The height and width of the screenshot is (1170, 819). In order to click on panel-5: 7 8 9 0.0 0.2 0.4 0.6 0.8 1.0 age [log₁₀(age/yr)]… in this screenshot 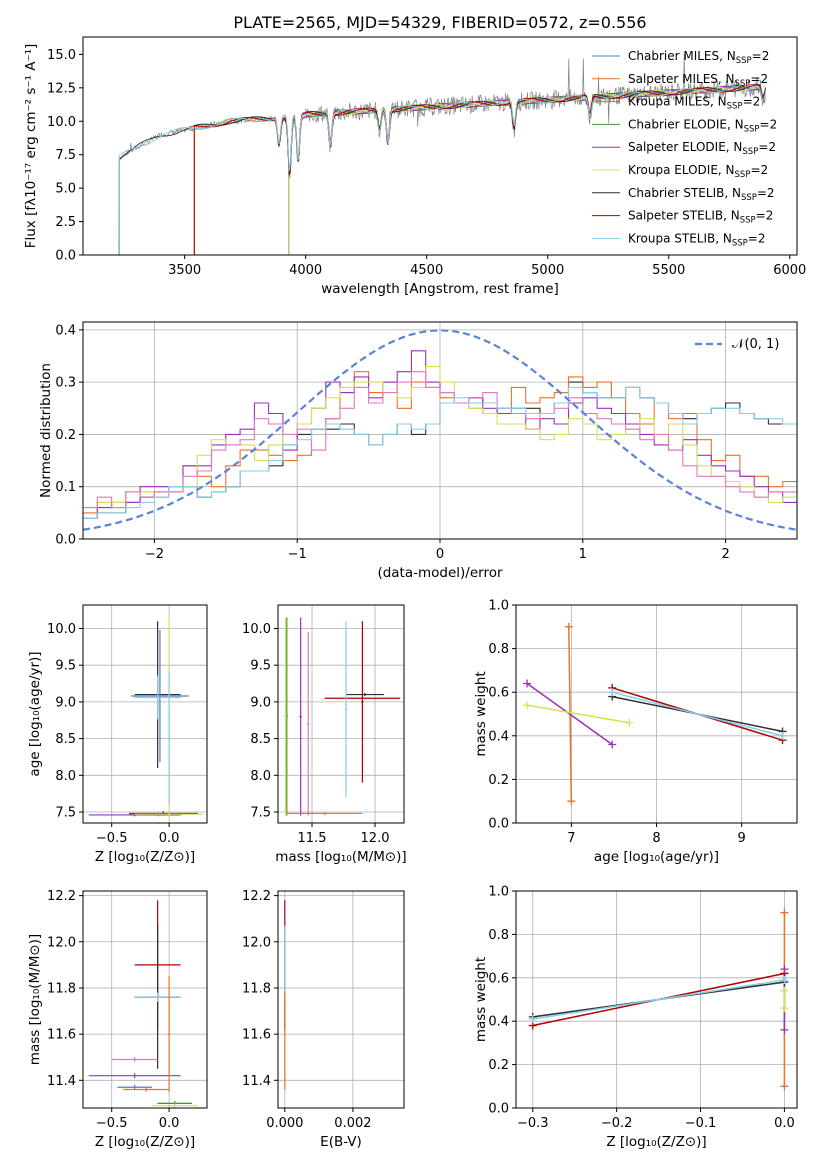, I will do `click(635, 732)`.